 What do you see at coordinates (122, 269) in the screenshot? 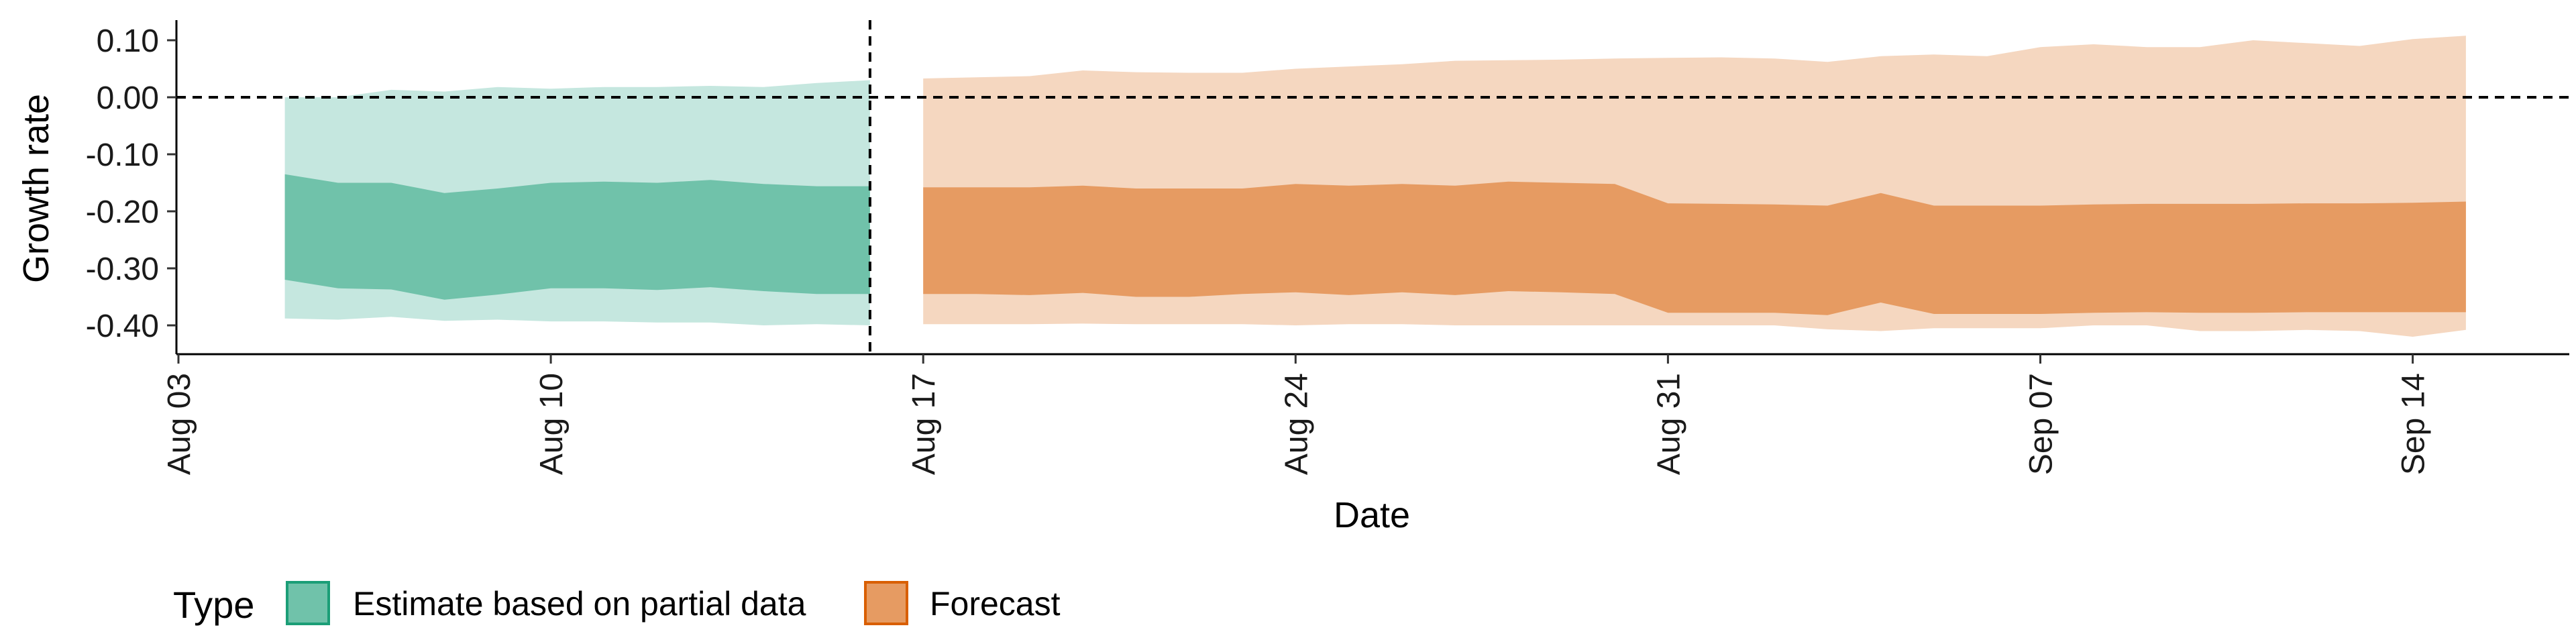
I see `y-tick-label: -0.30` at bounding box center [122, 269].